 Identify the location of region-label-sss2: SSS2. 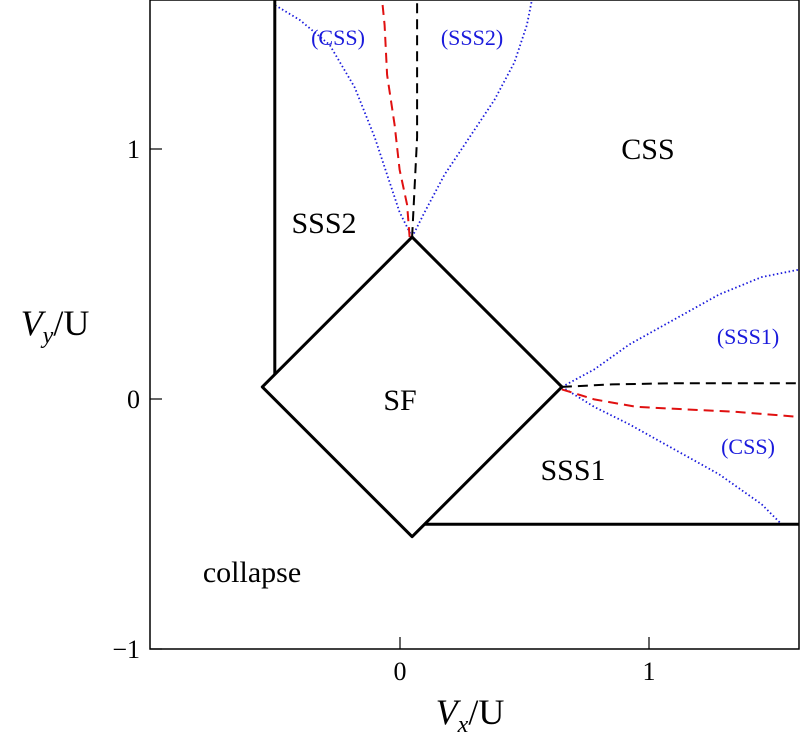
(323, 223).